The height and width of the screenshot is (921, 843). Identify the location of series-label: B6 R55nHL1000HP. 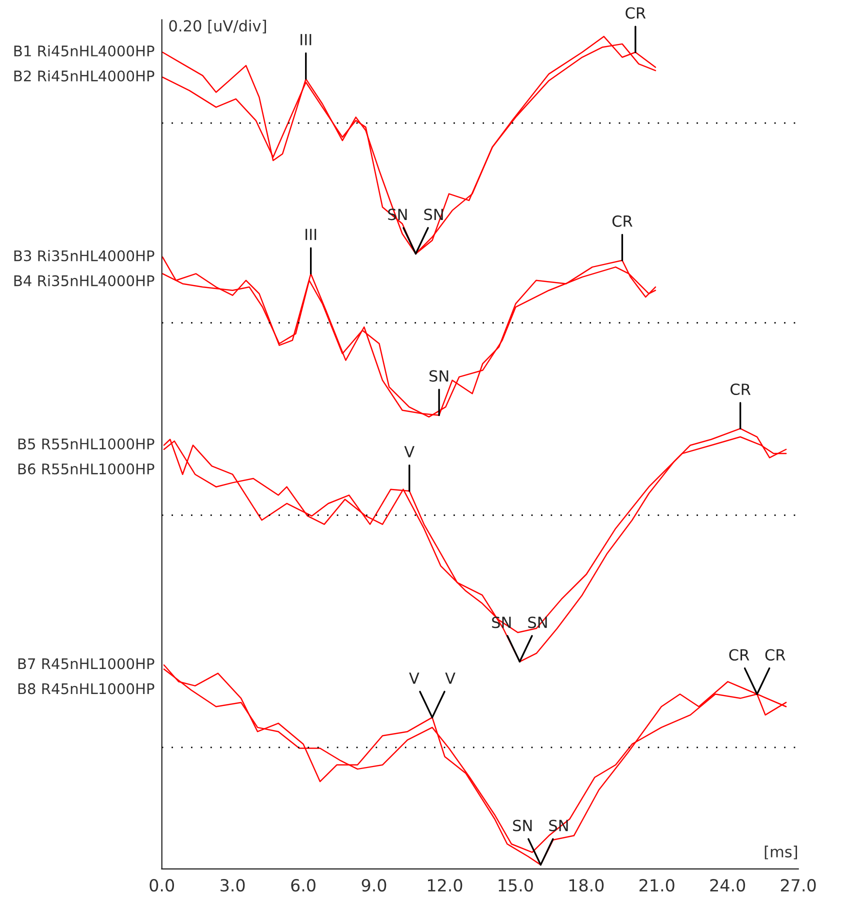
(86, 468).